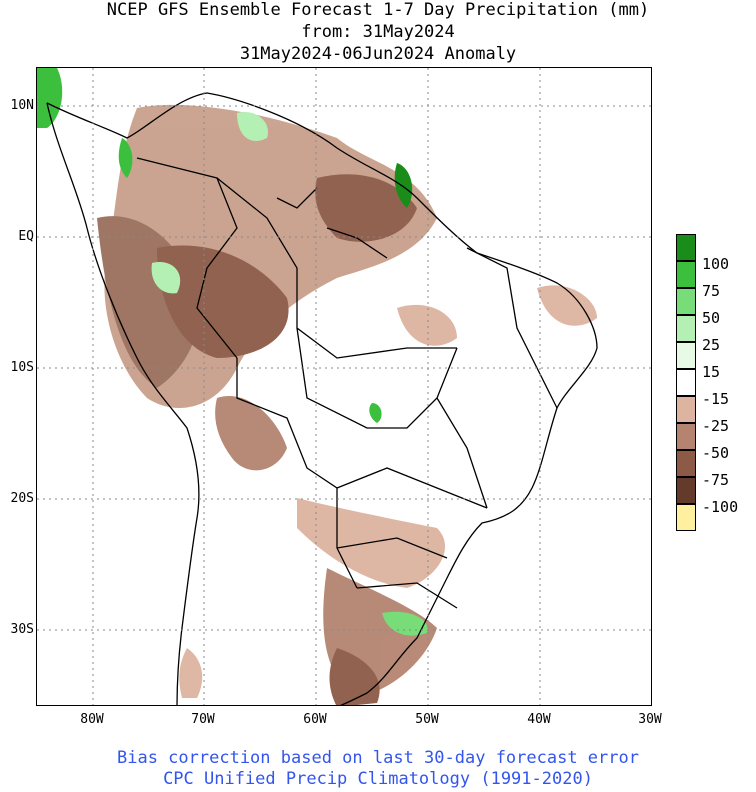 This screenshot has width=756, height=792. I want to click on lon-label-50w: 50W, so click(427, 719).